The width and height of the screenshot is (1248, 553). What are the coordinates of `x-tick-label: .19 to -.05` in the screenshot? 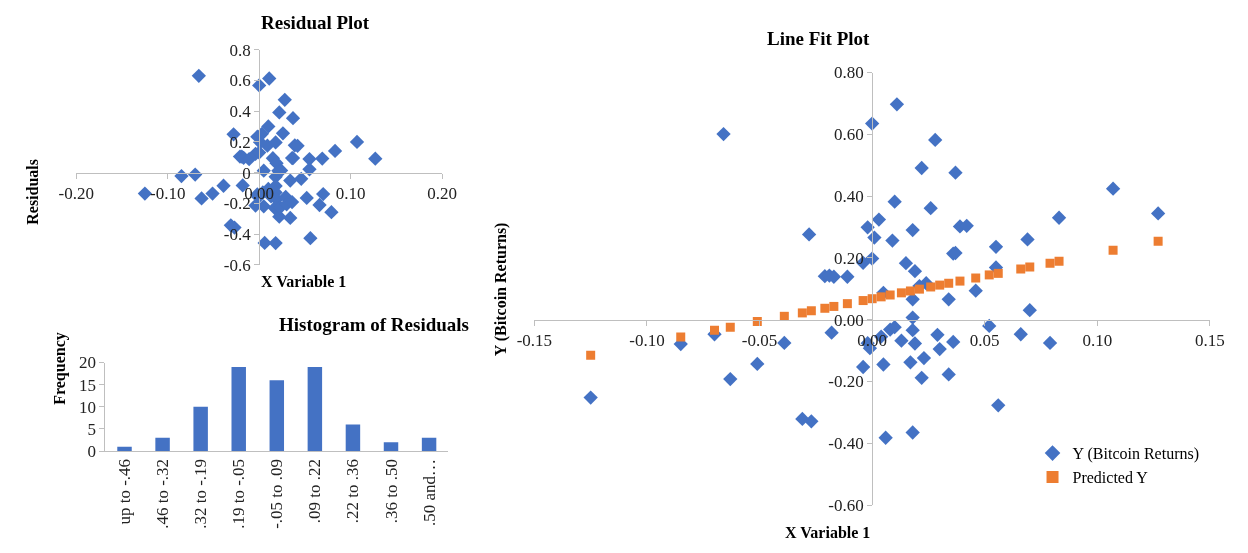 It's located at (239, 493).